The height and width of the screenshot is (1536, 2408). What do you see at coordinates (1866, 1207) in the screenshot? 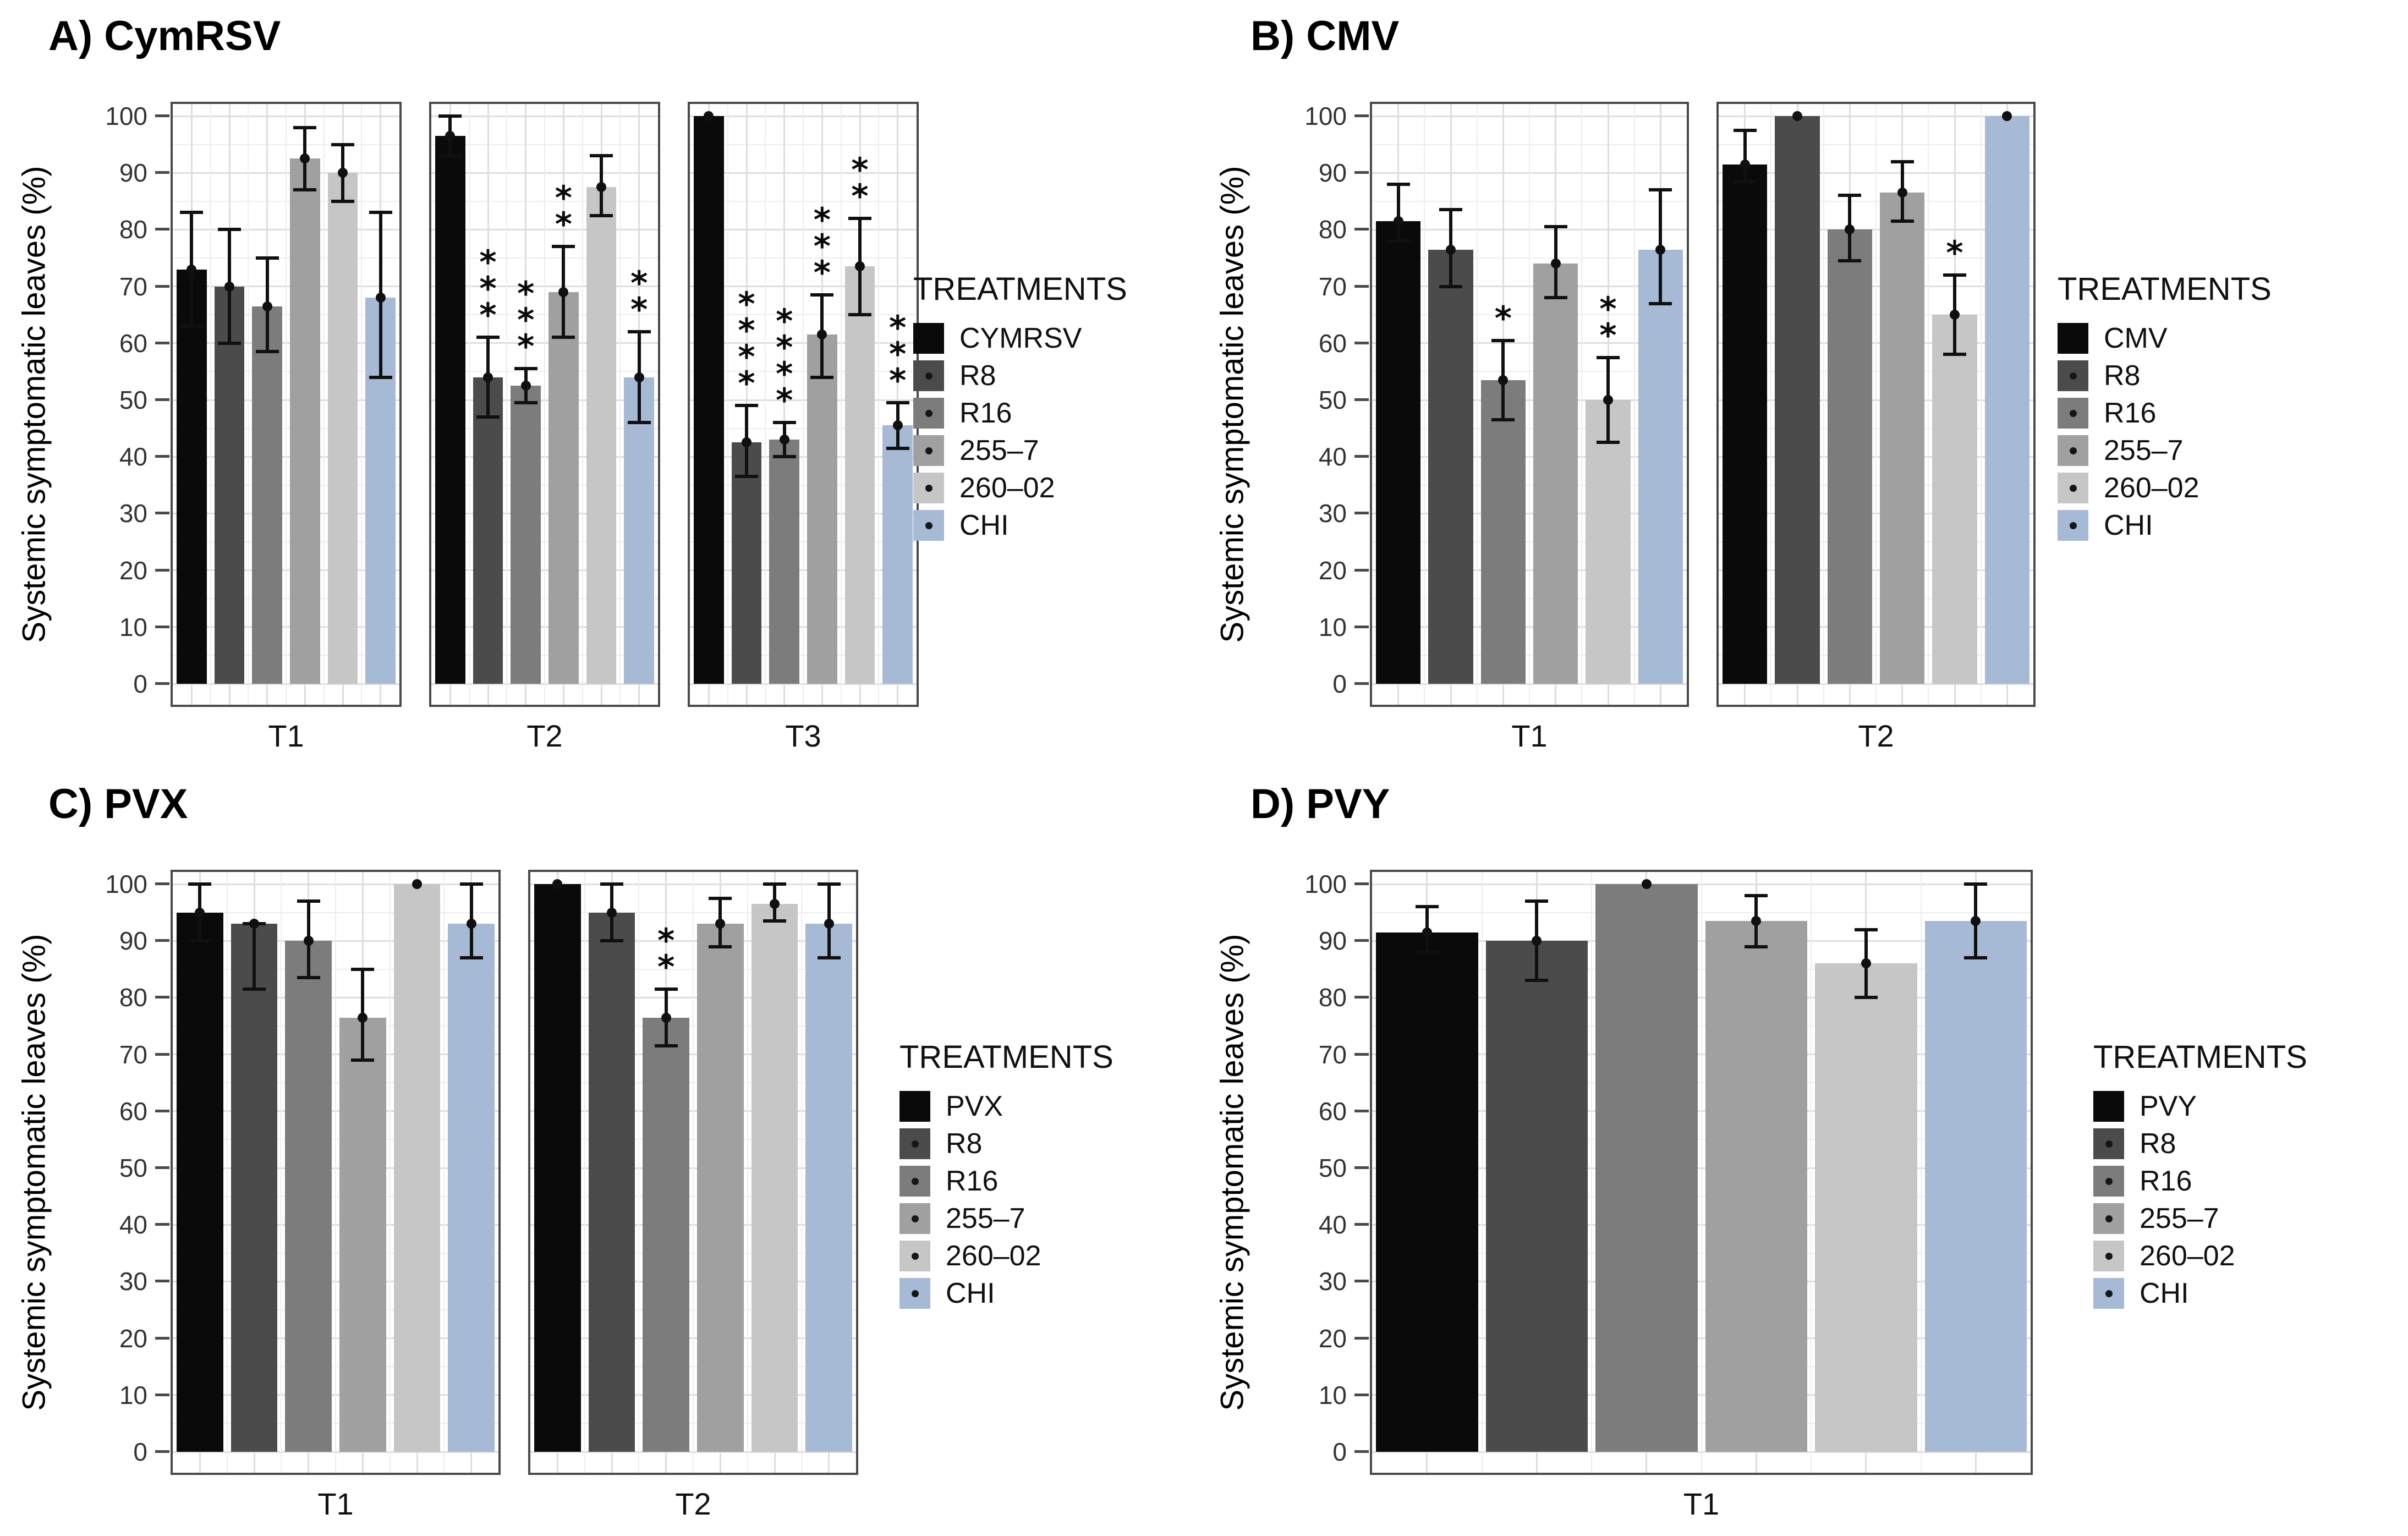
I see `bar-260–02` at bounding box center [1866, 1207].